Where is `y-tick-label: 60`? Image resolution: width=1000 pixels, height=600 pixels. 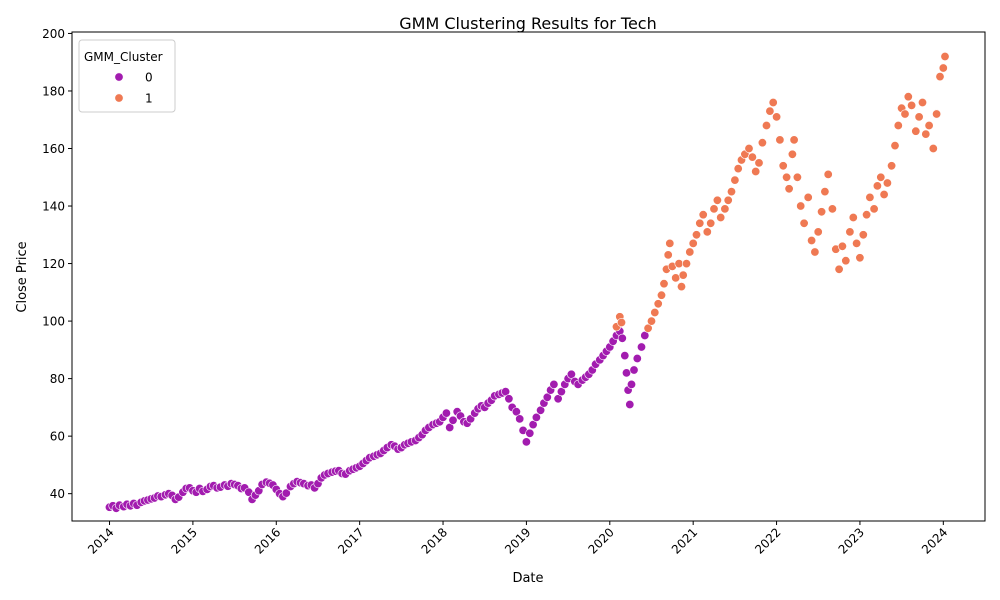 y-tick-label: 60 is located at coordinates (57, 437).